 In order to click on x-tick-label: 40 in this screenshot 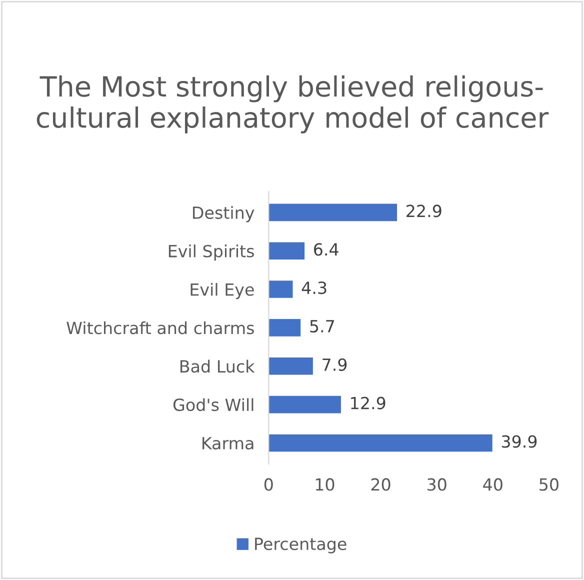, I will do `click(492, 484)`.